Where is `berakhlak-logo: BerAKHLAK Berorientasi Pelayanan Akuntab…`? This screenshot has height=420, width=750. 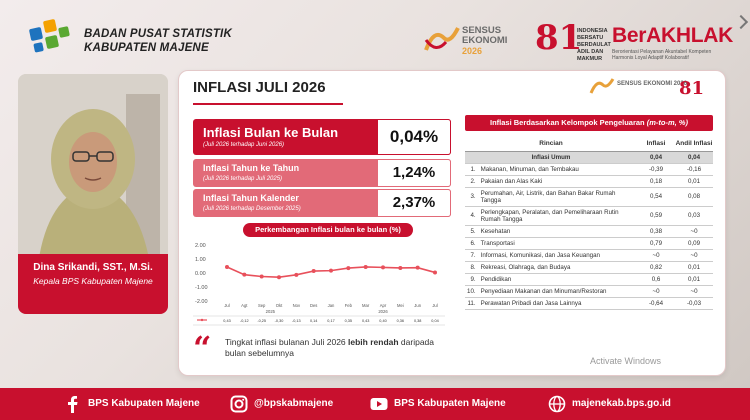 berakhlak-logo: BerAKHLAK Berorientasi Pelayanan Akuntab… is located at coordinates (672, 42).